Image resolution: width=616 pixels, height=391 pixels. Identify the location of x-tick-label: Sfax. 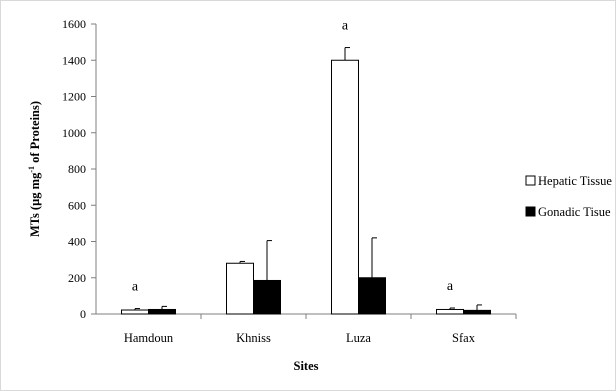
(464, 338).